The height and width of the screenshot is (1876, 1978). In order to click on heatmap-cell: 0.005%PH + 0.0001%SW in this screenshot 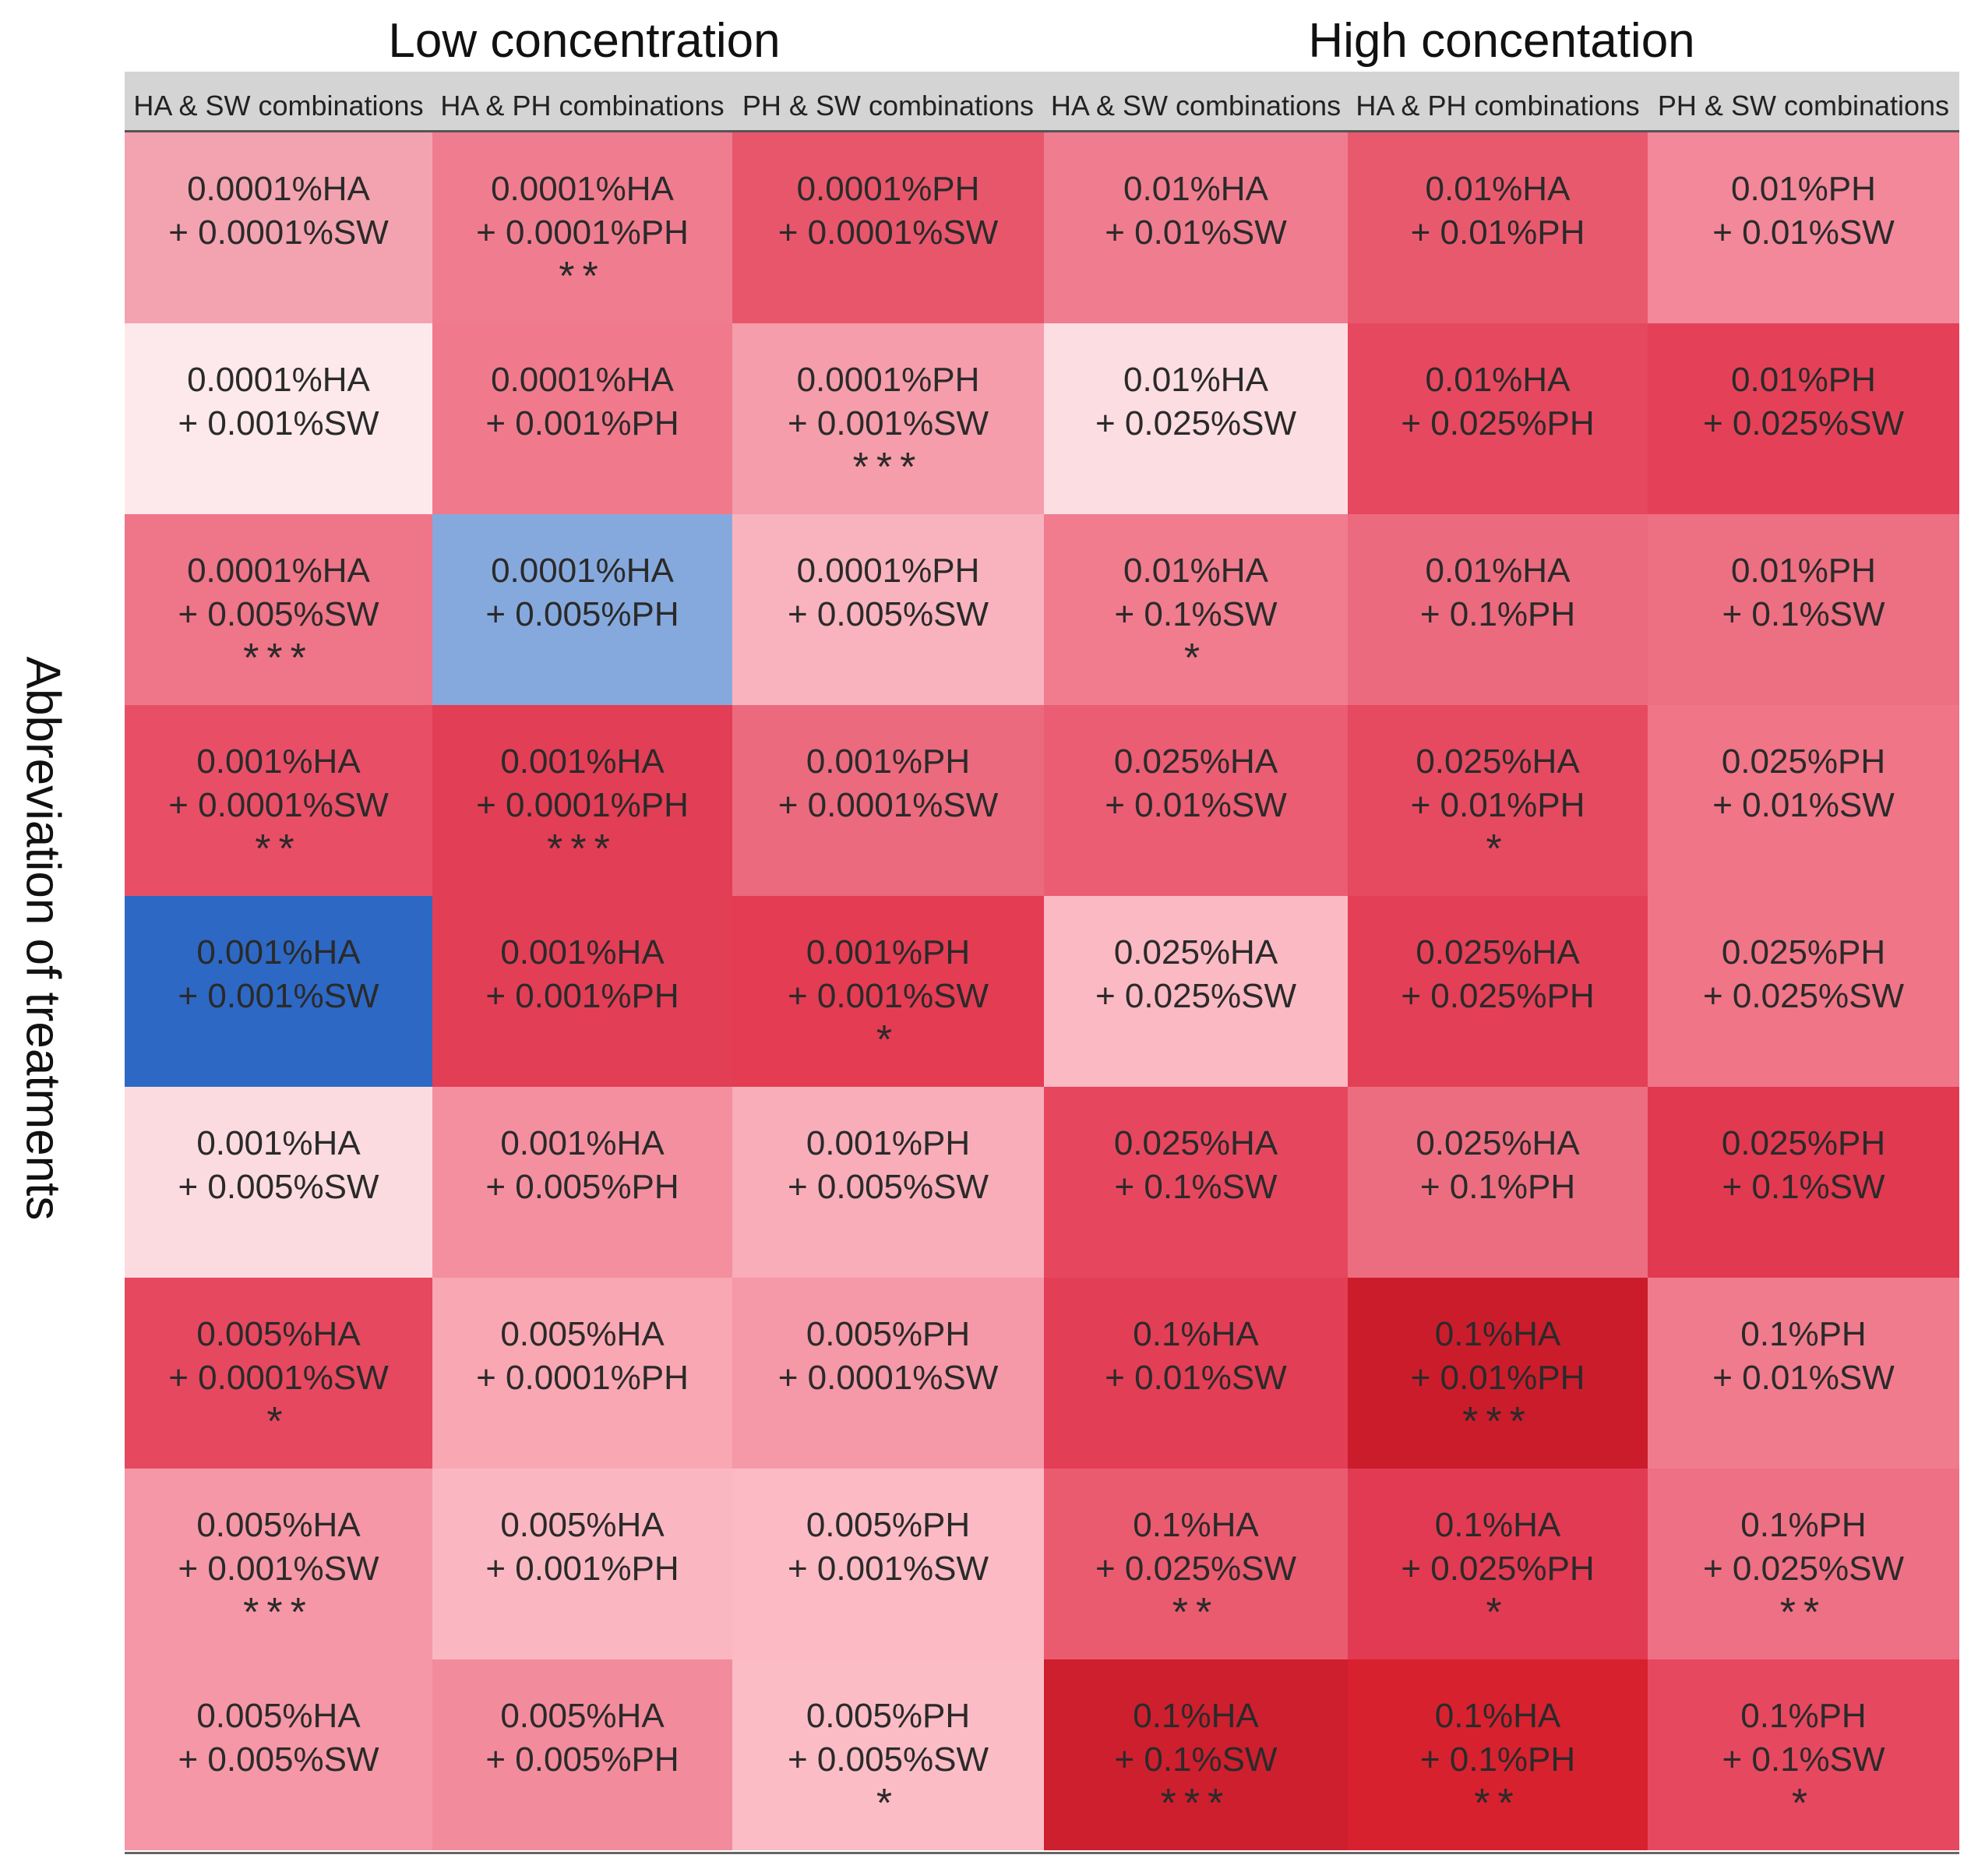, I will do `click(888, 1373)`.